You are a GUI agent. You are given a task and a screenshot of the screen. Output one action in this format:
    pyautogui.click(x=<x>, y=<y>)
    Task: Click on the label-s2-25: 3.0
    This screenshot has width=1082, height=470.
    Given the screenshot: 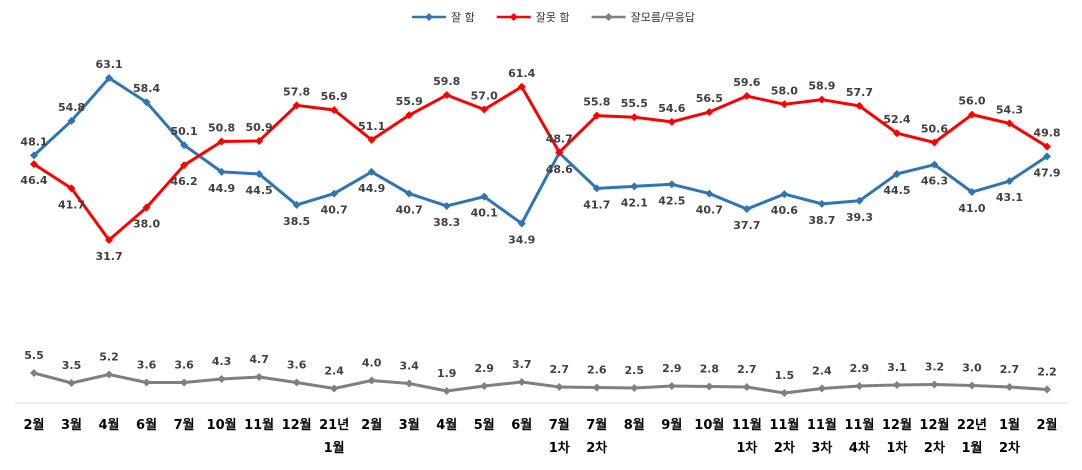 What is the action you would take?
    pyautogui.click(x=972, y=368)
    